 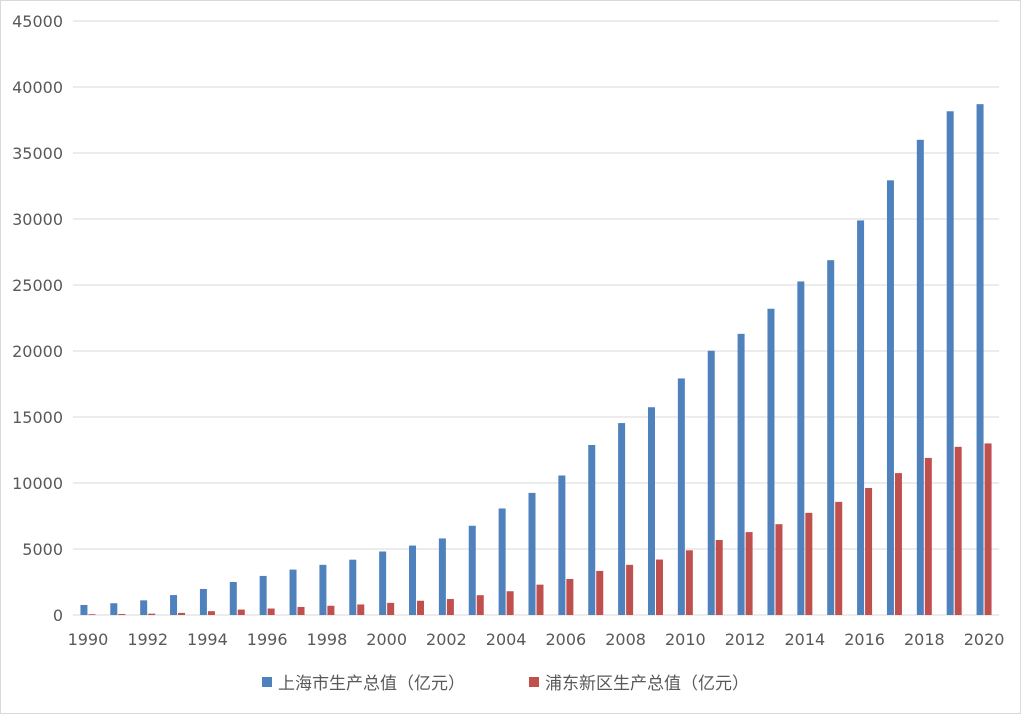 I want to click on y-tick-label: 0, so click(x=58, y=615).